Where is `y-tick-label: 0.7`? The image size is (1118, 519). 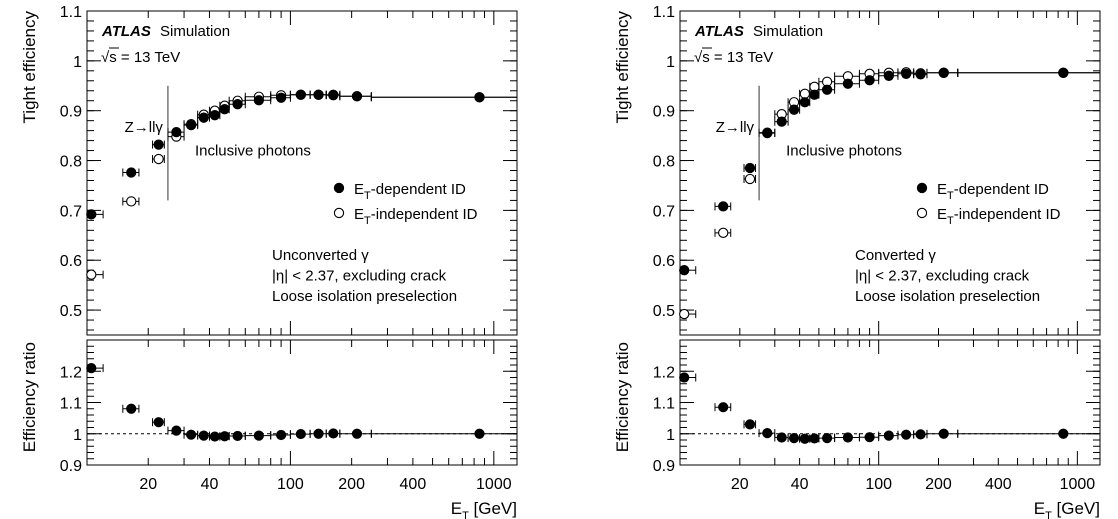 y-tick-label: 0.7 is located at coordinates (71, 211).